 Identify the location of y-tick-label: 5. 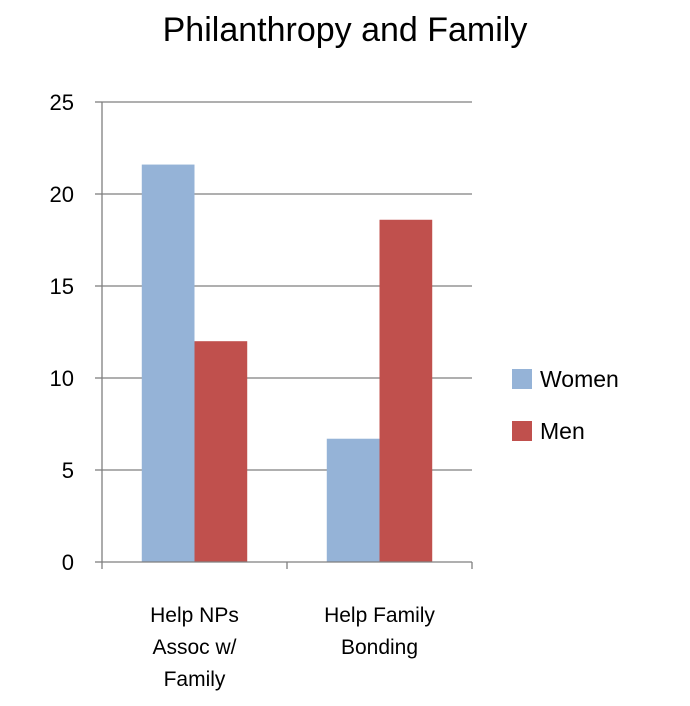
(68, 470).